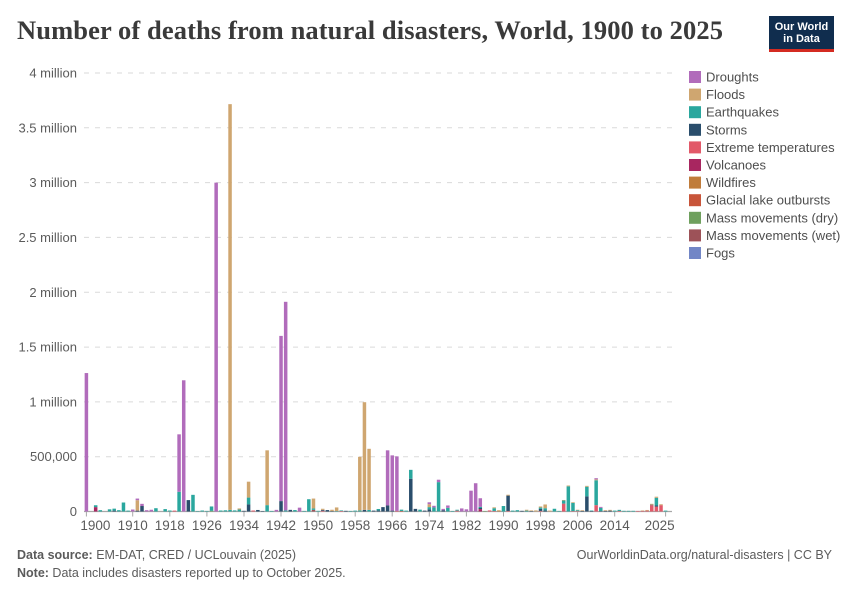 This screenshot has height=600, width=850. Describe the element at coordinates (720, 253) in the screenshot. I see `svg-text: Fogs` at that location.